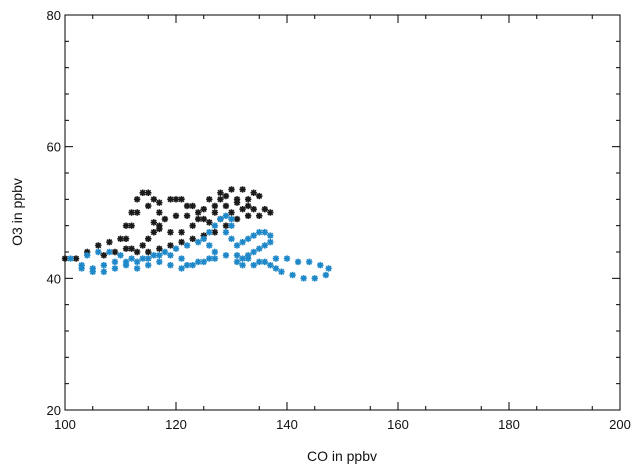  I want to click on y-tick-label: 80, so click(54, 15).